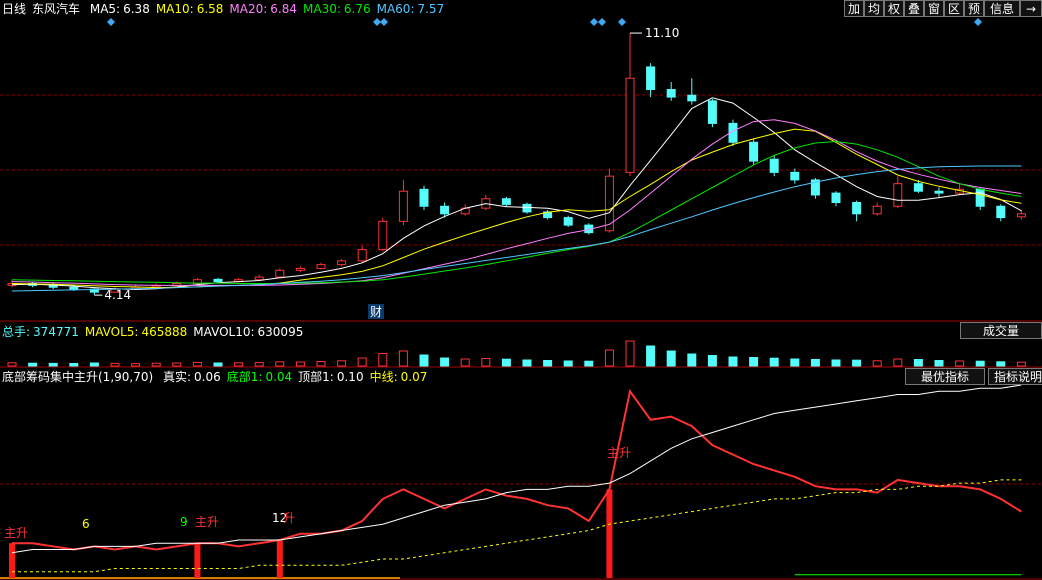  I want to click on legend-item: 底部1: 0.04, so click(259, 377).